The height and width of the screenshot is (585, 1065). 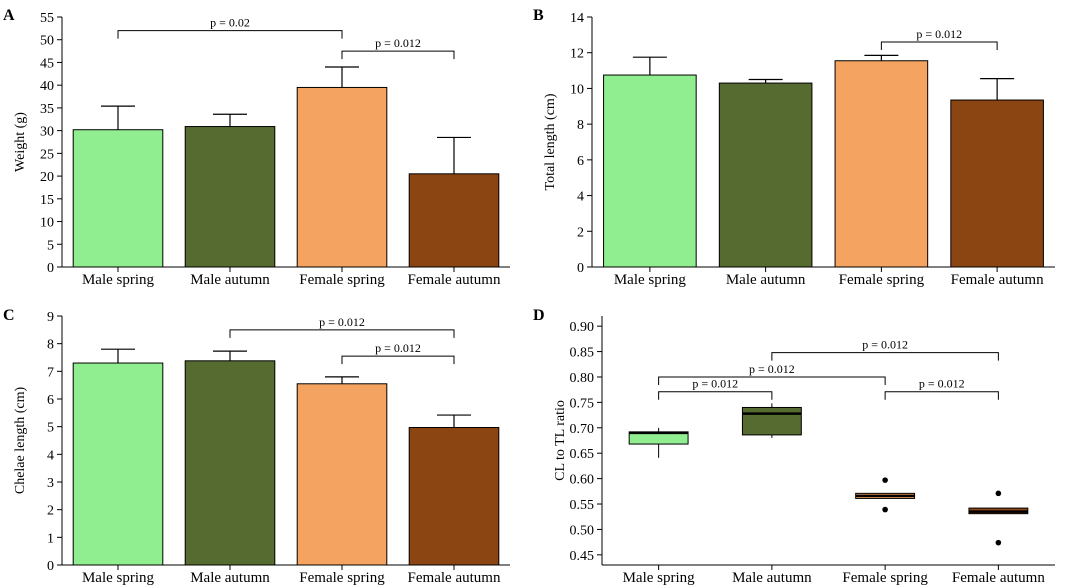 What do you see at coordinates (47, 200) in the screenshot?
I see `y-tick-label: 15` at bounding box center [47, 200].